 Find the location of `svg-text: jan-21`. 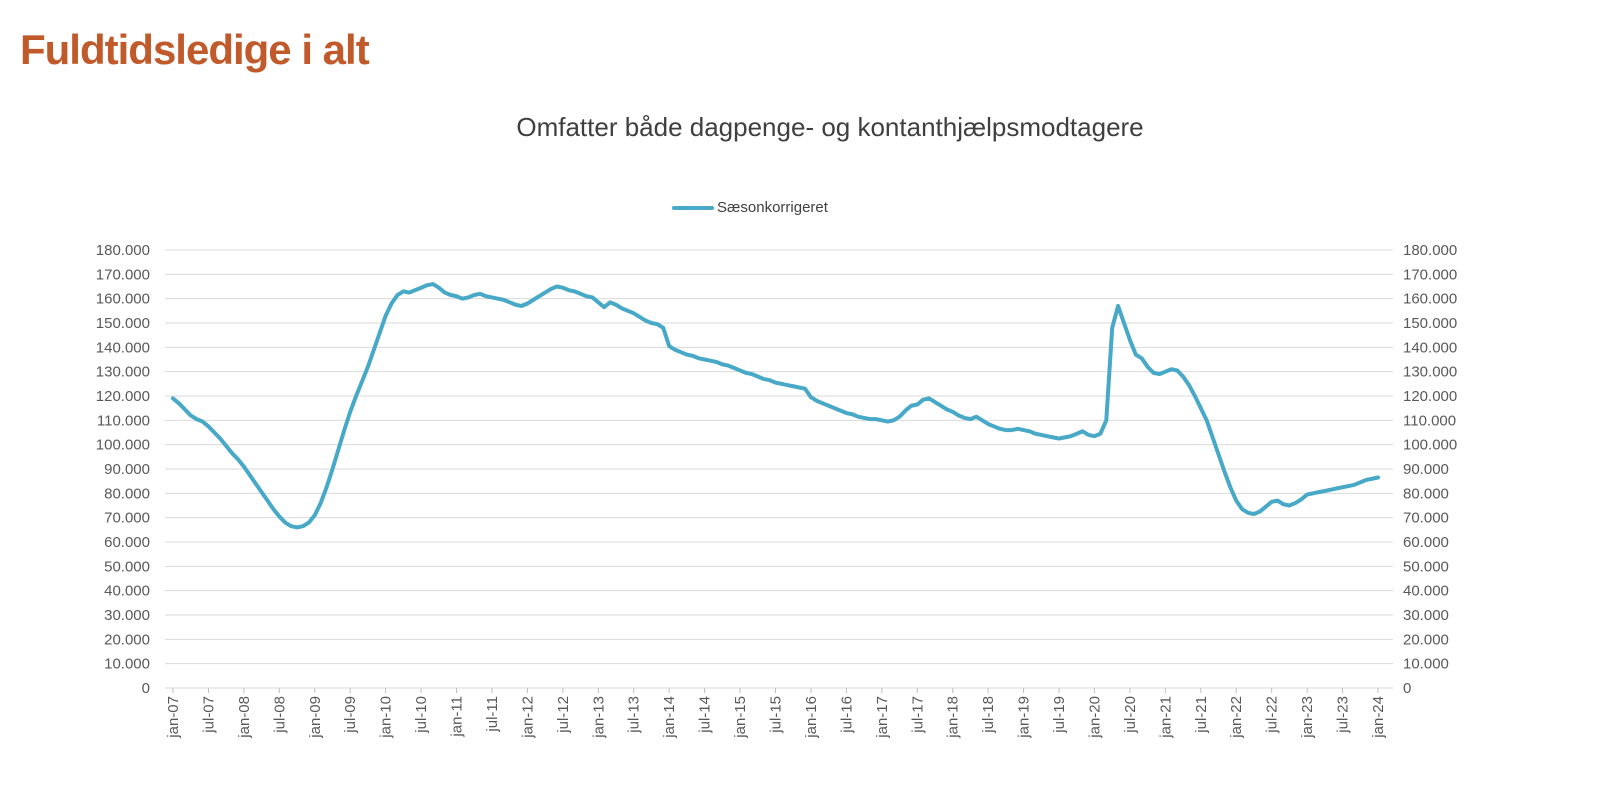

svg-text: jan-21 is located at coordinates (1165, 717).